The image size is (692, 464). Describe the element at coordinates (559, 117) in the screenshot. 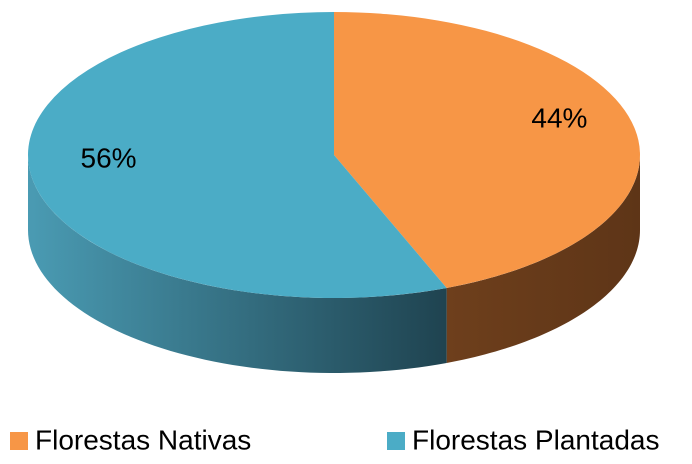

I see `data-label: 44%` at that location.